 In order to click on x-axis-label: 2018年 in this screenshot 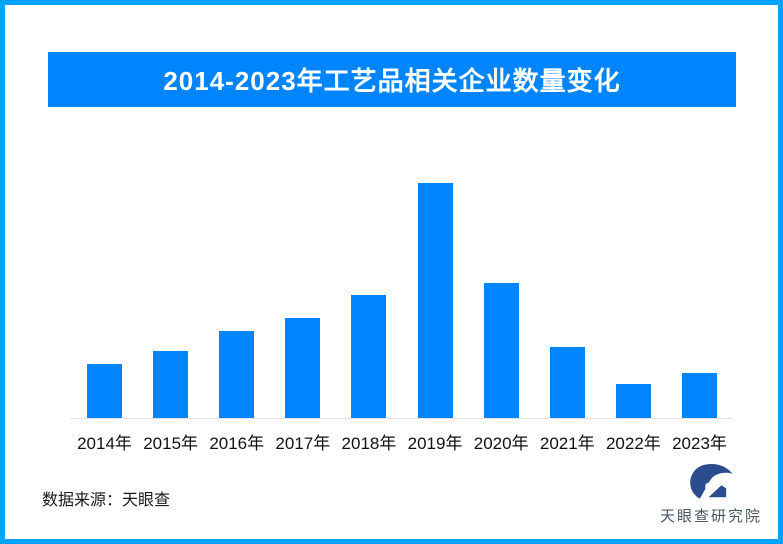, I will do `click(369, 443)`.